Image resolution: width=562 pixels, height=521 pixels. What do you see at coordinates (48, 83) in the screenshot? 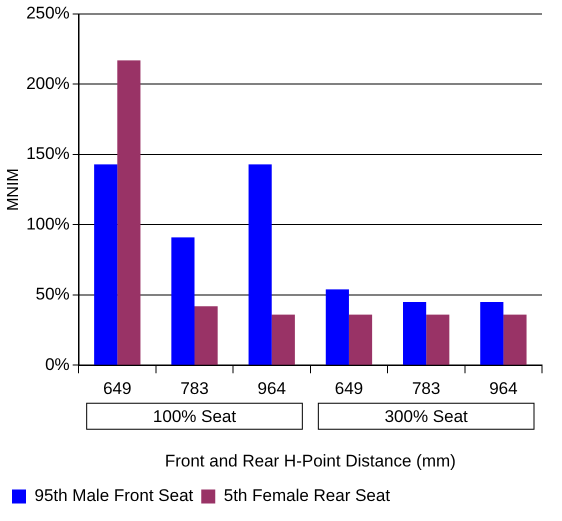
I see `y-tick-label: 200%` at bounding box center [48, 83].